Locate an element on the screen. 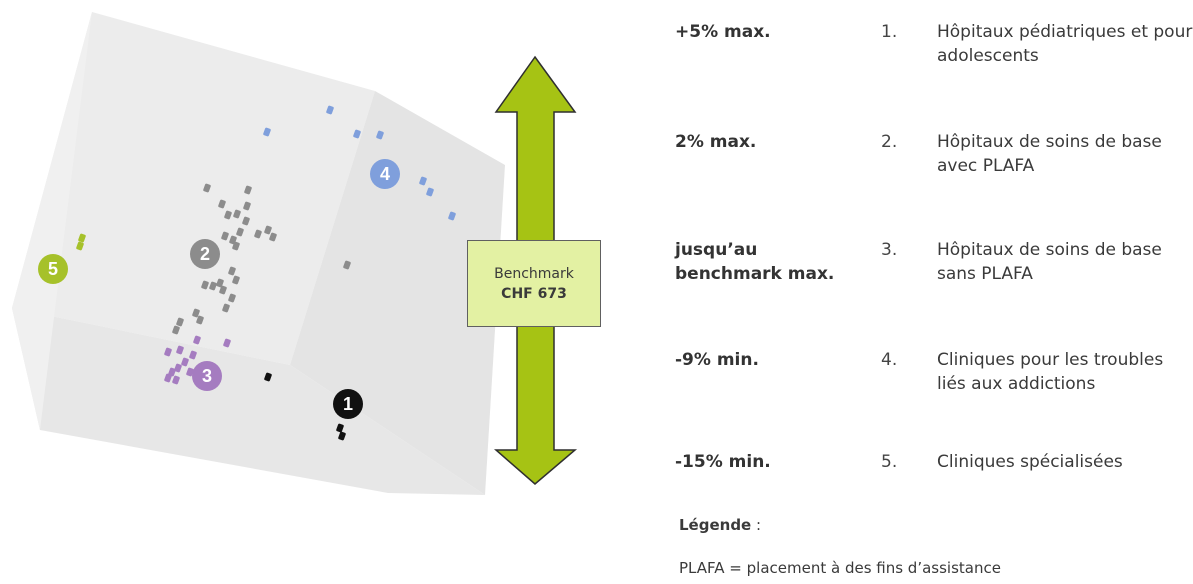  rule-description: Cliniques spécialisées is located at coordinates (1030, 462).